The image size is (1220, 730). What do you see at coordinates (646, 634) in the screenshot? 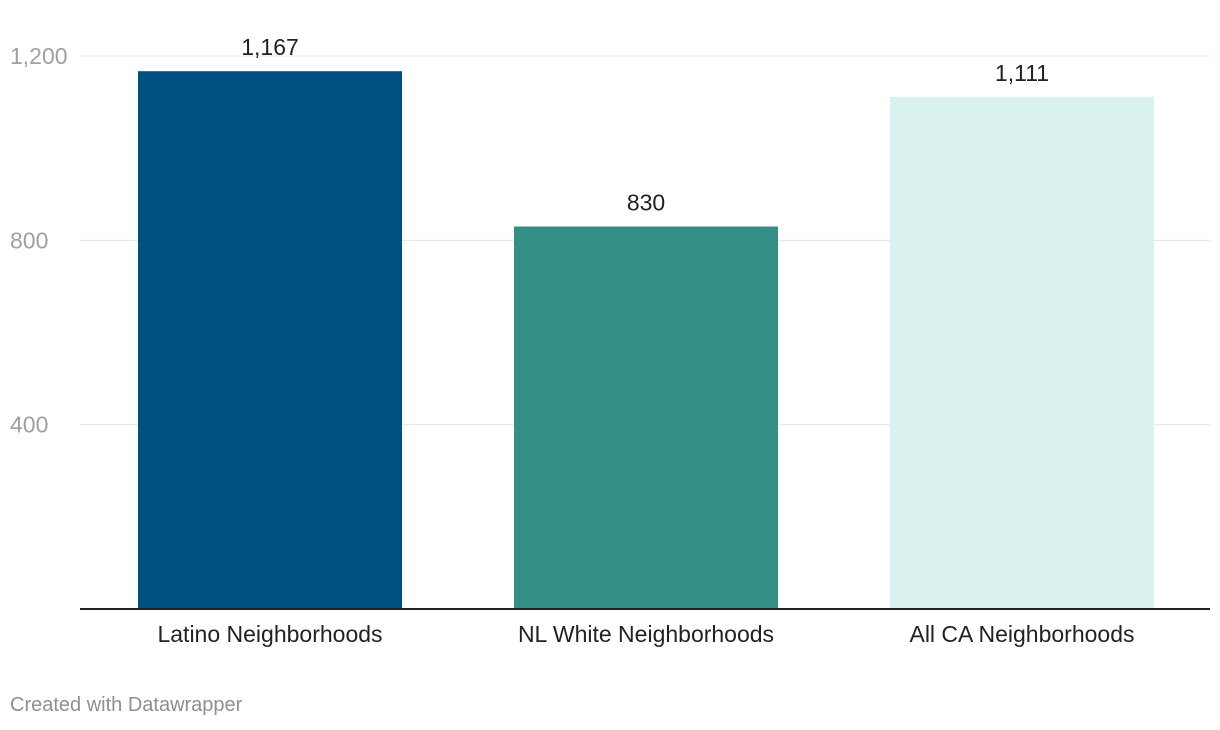
I see `x-category-label: NL White Neighborhoods` at bounding box center [646, 634].